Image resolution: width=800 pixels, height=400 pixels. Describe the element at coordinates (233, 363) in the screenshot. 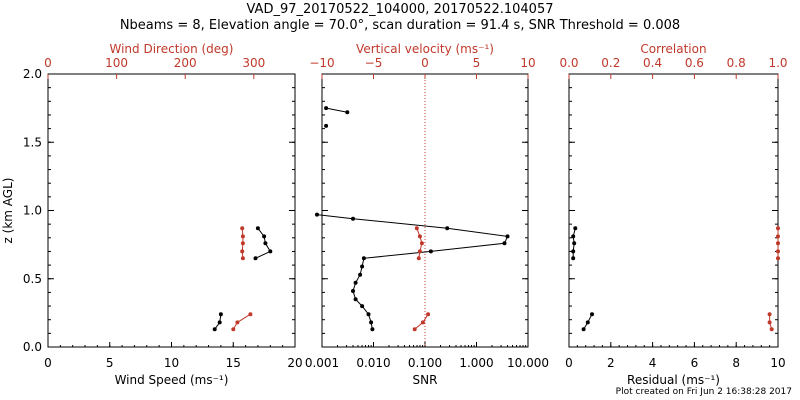

I see `wind-bottom-tick-label: 15` at that location.